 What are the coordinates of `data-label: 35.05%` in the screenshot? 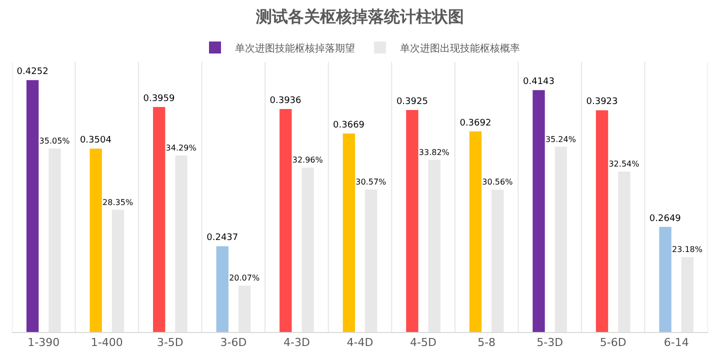 It's located at (54, 141).